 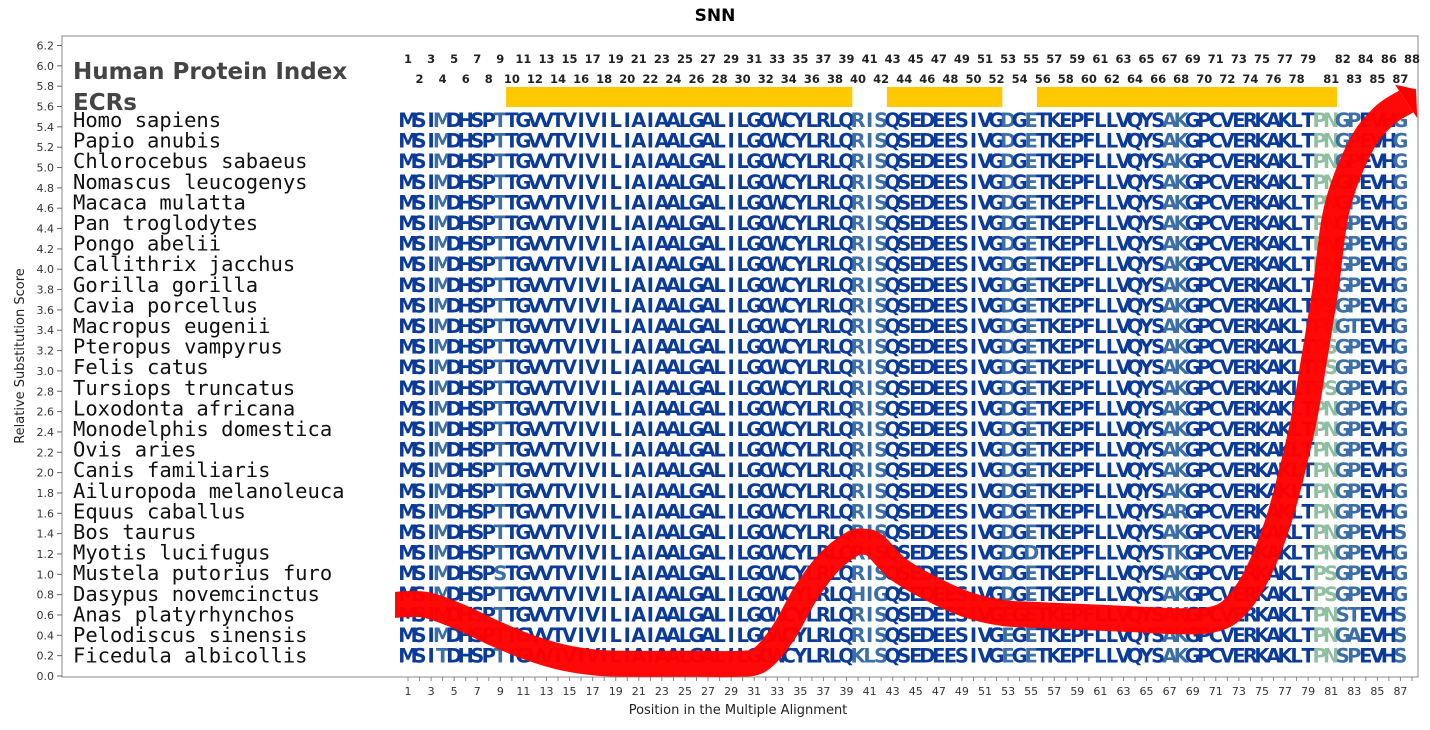 What do you see at coordinates (962, 691) in the screenshot?
I see `x-tick-label: 49` at bounding box center [962, 691].